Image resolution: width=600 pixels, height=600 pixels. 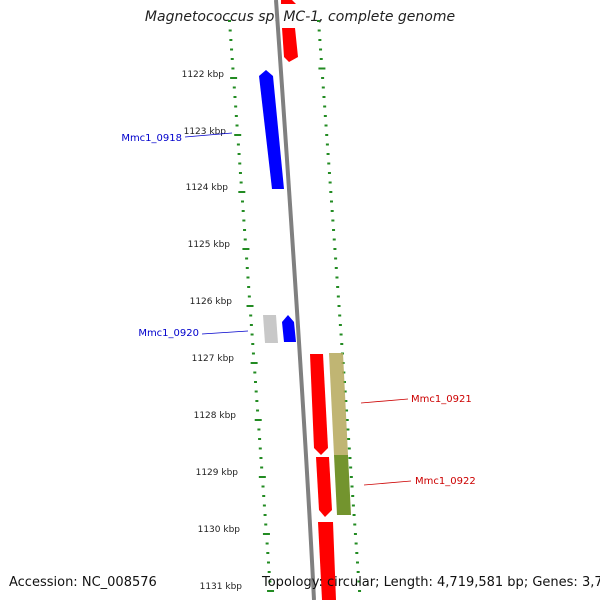 I want to click on feature-grey, so click(x=270, y=329).